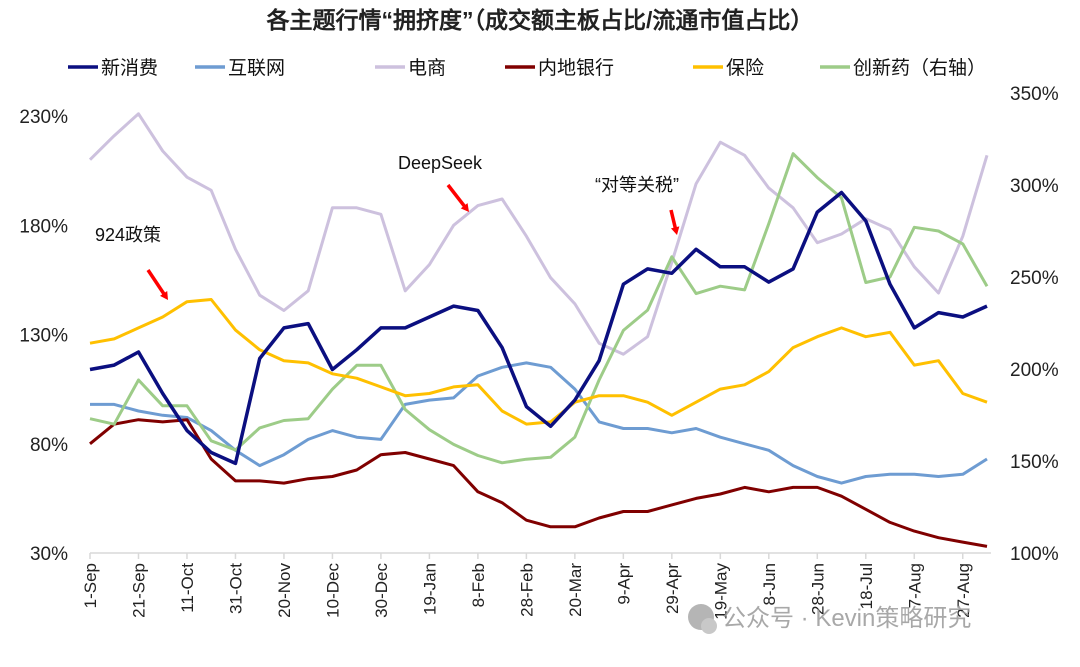 This screenshot has width=1080, height=667. Describe the element at coordinates (769, 584) in the screenshot. I see `x-tick-label: 8-Jun` at that location.